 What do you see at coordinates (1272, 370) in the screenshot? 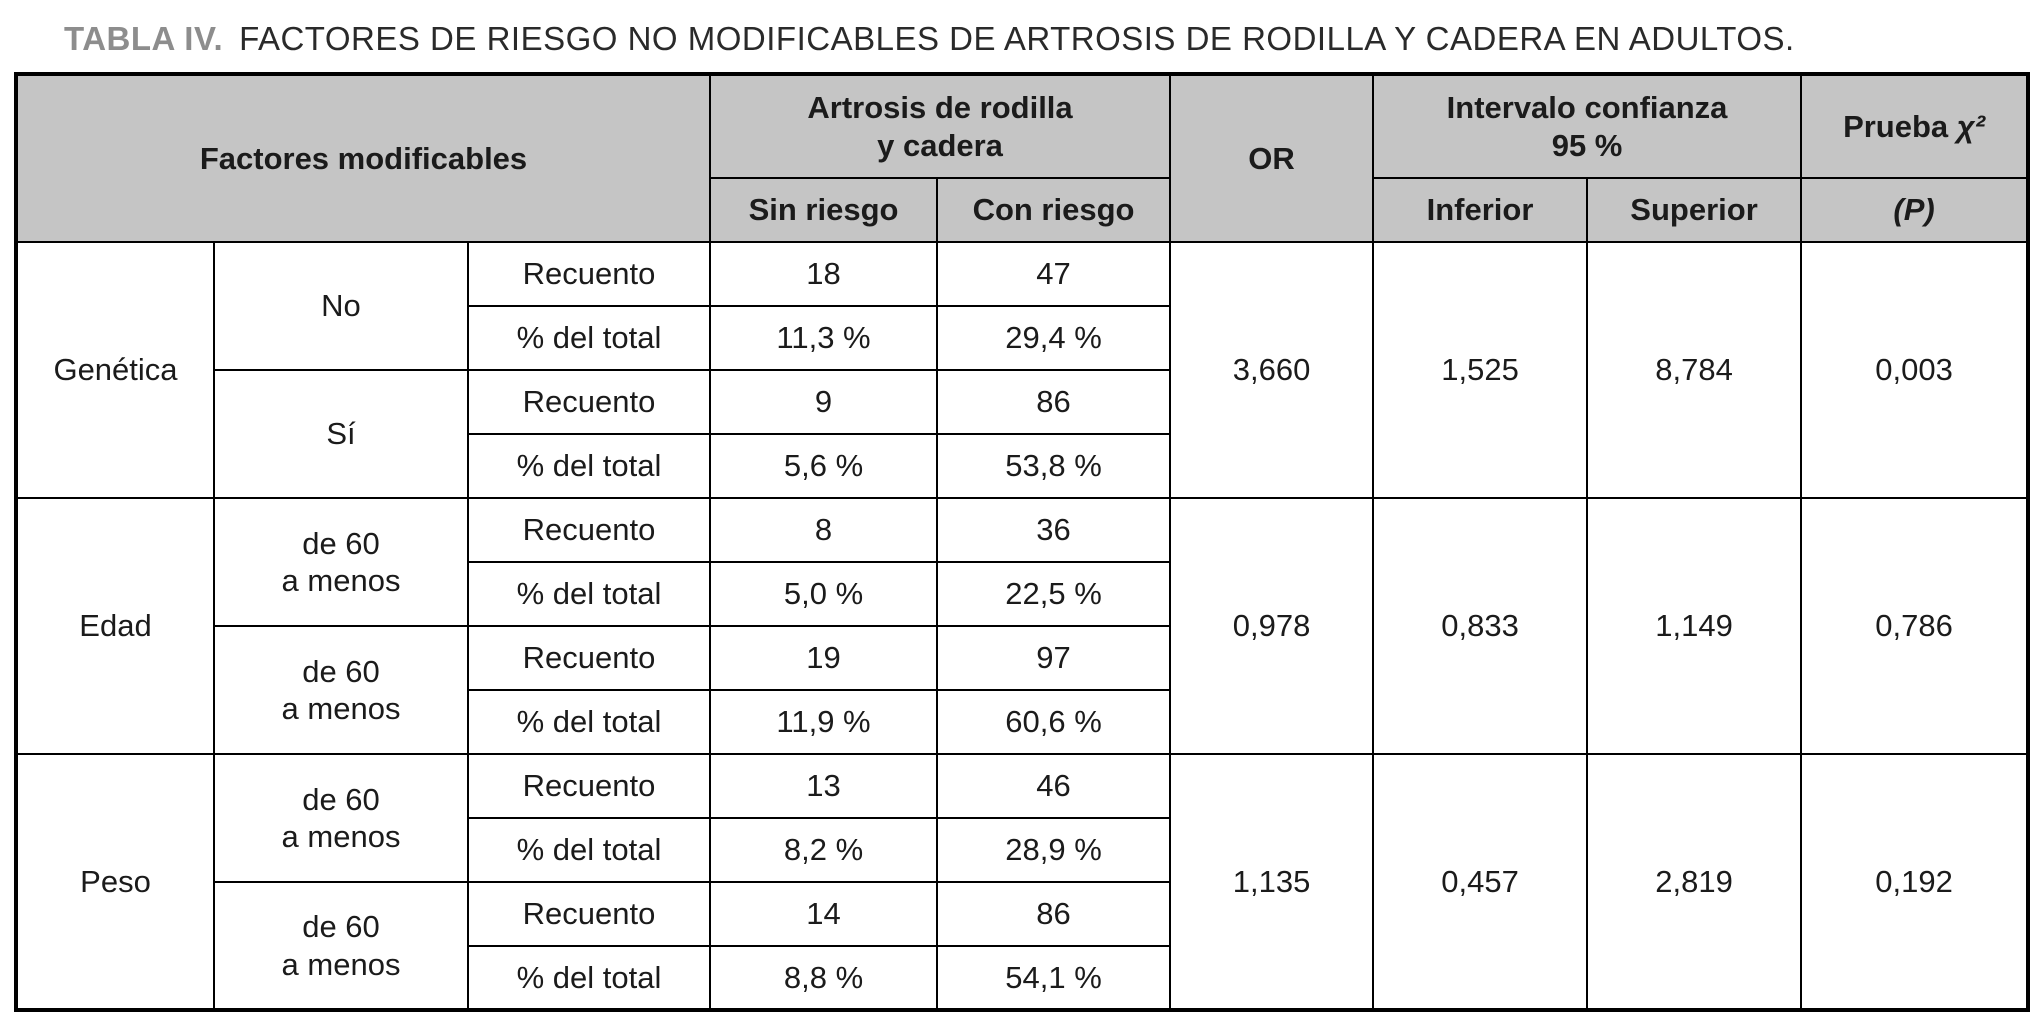
I see `or-value: 3,660` at bounding box center [1272, 370].